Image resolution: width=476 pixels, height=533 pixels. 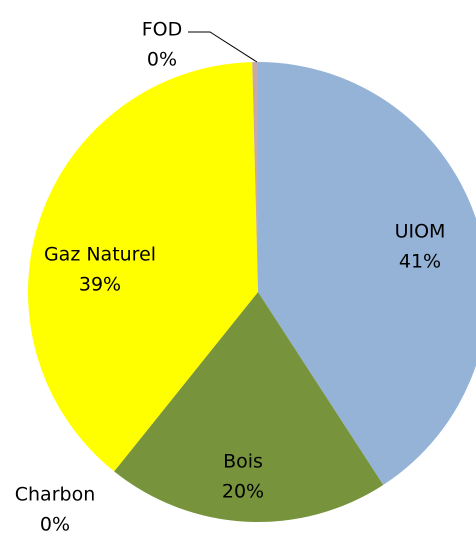 I want to click on slice-label: Bois, so click(x=243, y=462).